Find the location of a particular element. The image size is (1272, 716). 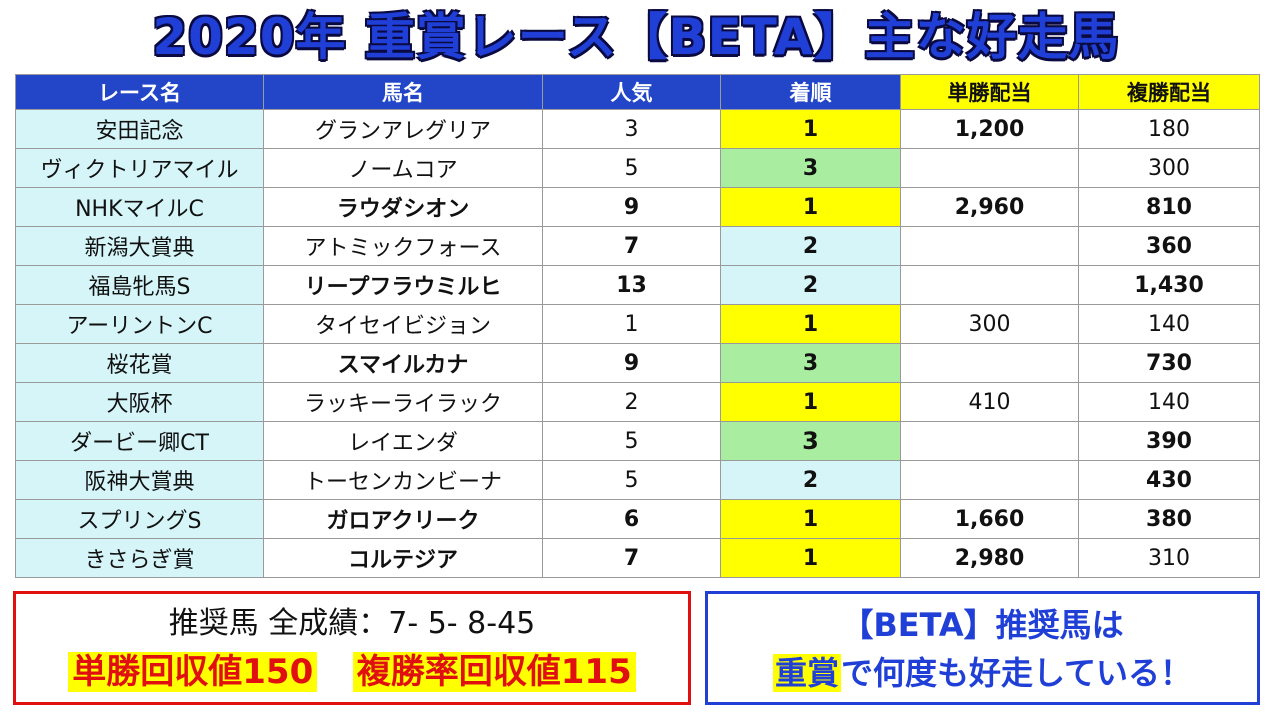

table-row: 安田記念 グランアレグリア 3 1 1,200 180 is located at coordinates (637, 129).